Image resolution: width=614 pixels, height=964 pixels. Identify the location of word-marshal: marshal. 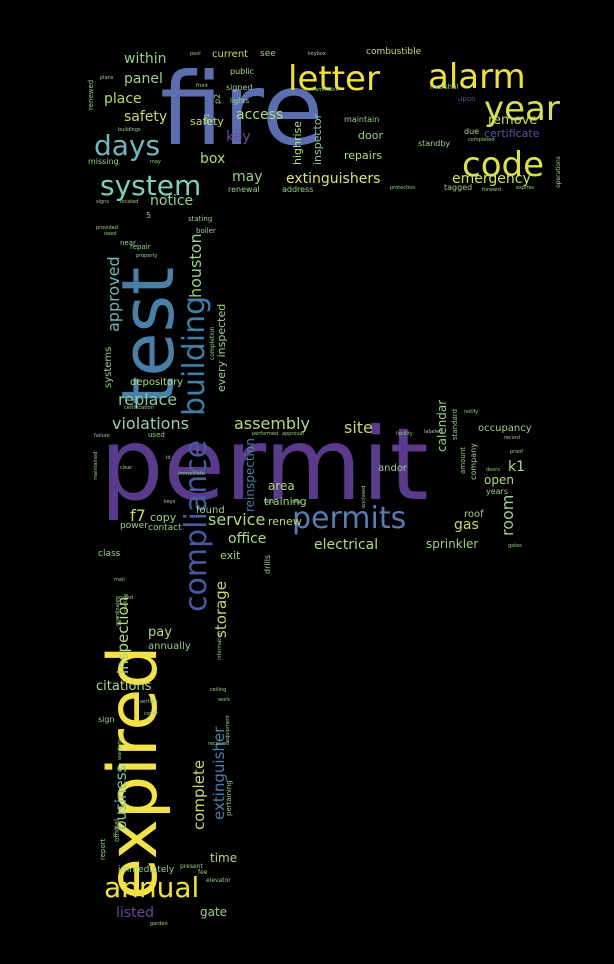
(444, 87).